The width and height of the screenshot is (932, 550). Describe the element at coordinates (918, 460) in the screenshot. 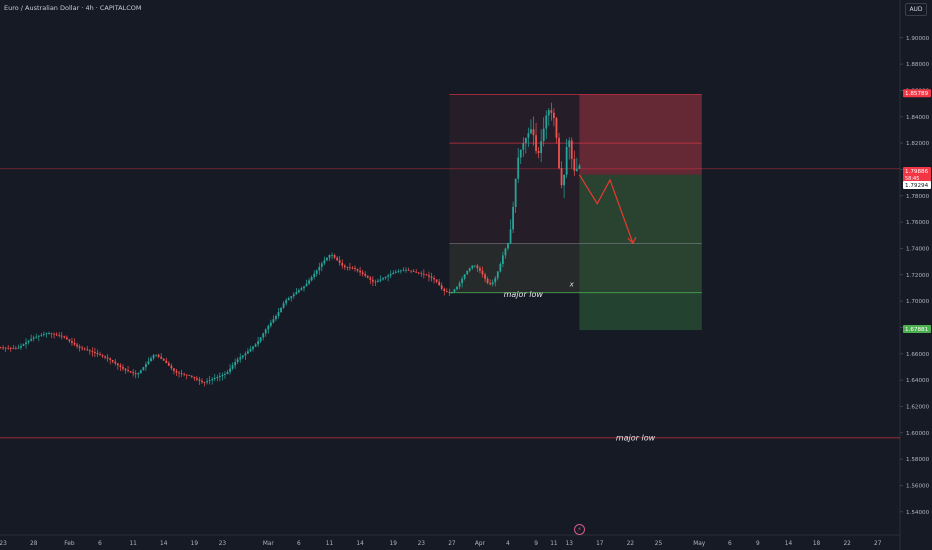

I see `price-tick-label: 1.58000` at that location.